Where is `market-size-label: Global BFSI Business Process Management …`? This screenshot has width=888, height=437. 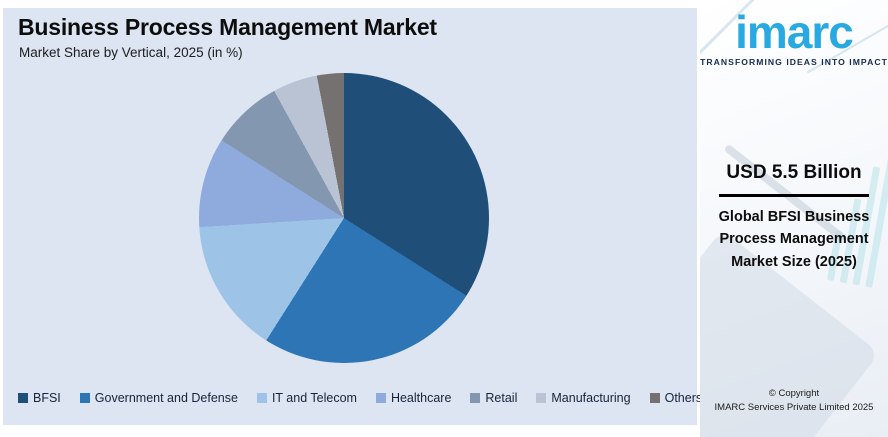
market-size-label: Global BFSI Business Process Management … is located at coordinates (794, 239).